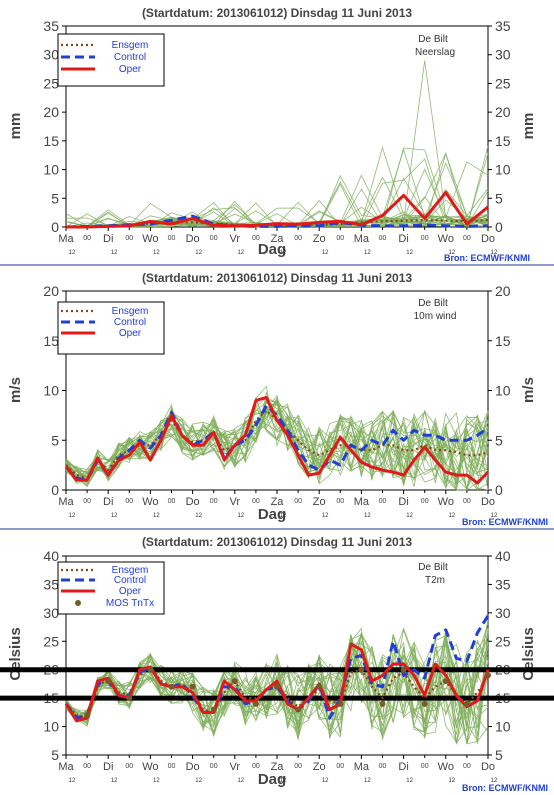  What do you see at coordinates (15, 126) in the screenshot?
I see `y-axis-label-left: mm` at bounding box center [15, 126].